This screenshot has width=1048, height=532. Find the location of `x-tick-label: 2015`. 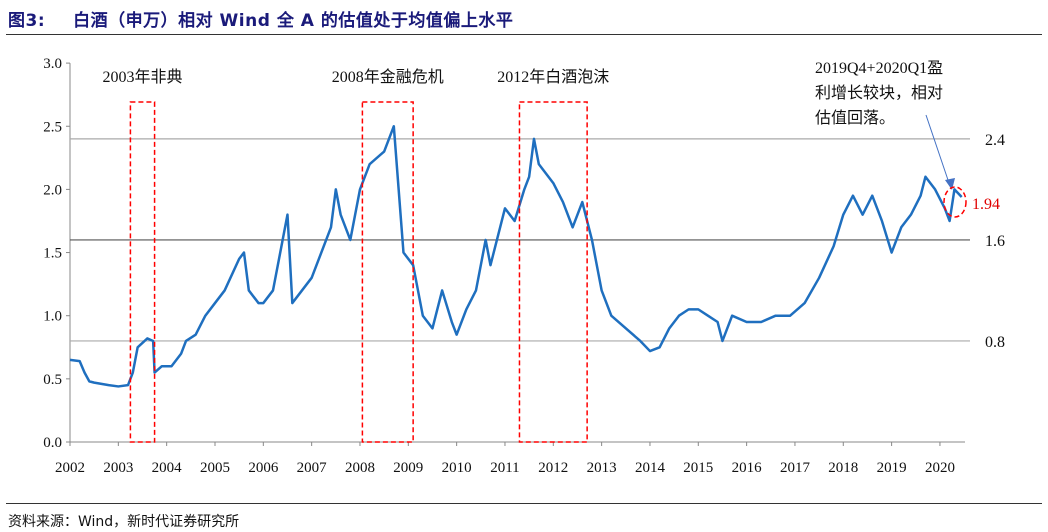

x-tick-label: 2015 is located at coordinates (698, 468).